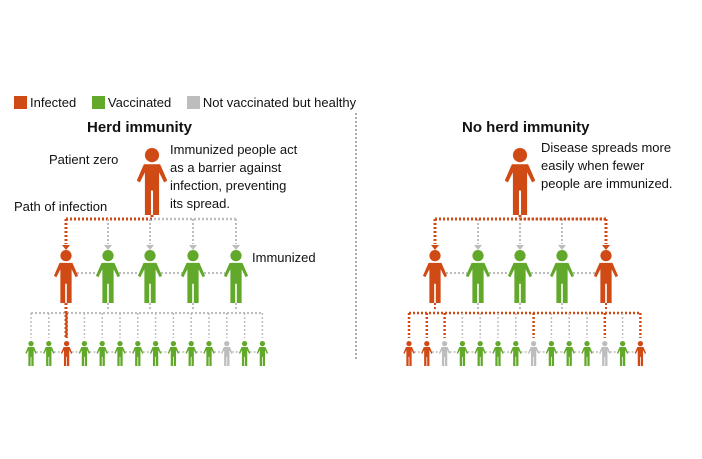 The image size is (702, 459). What do you see at coordinates (284, 257) in the screenshot?
I see `immunized-label: Immunized` at bounding box center [284, 257].